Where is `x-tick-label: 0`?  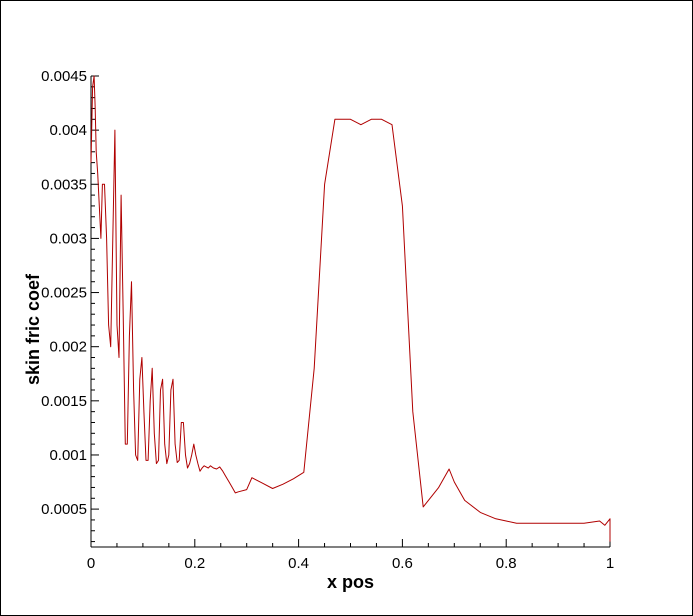
x-tick-label: 0 is located at coordinates (91, 563).